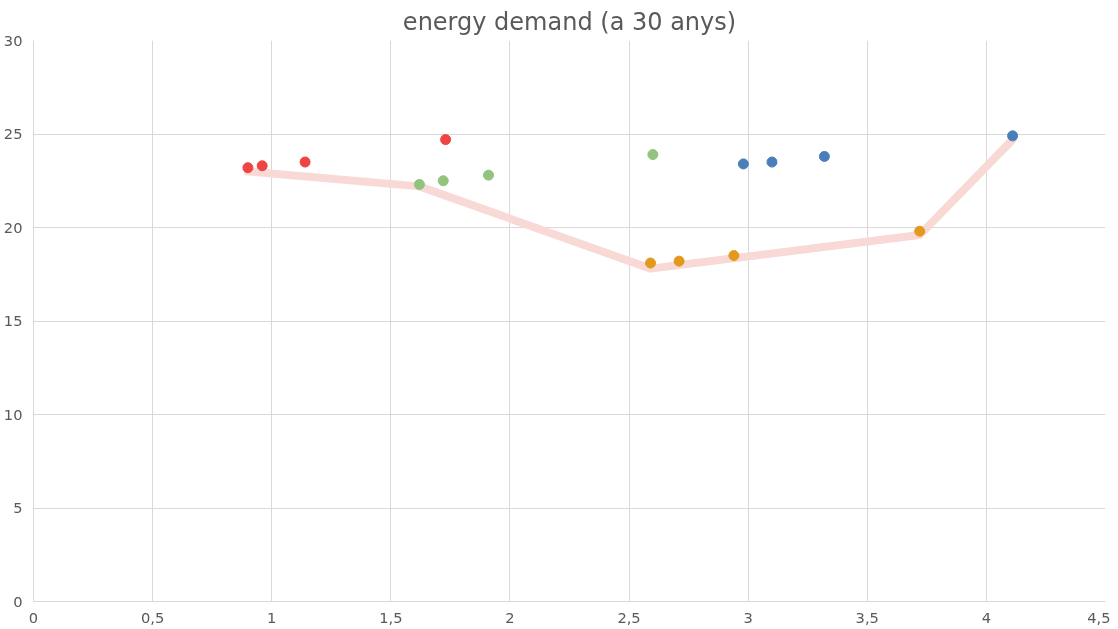 The height and width of the screenshot is (629, 1118). I want to click on y-tick-label: 10, so click(13, 414).